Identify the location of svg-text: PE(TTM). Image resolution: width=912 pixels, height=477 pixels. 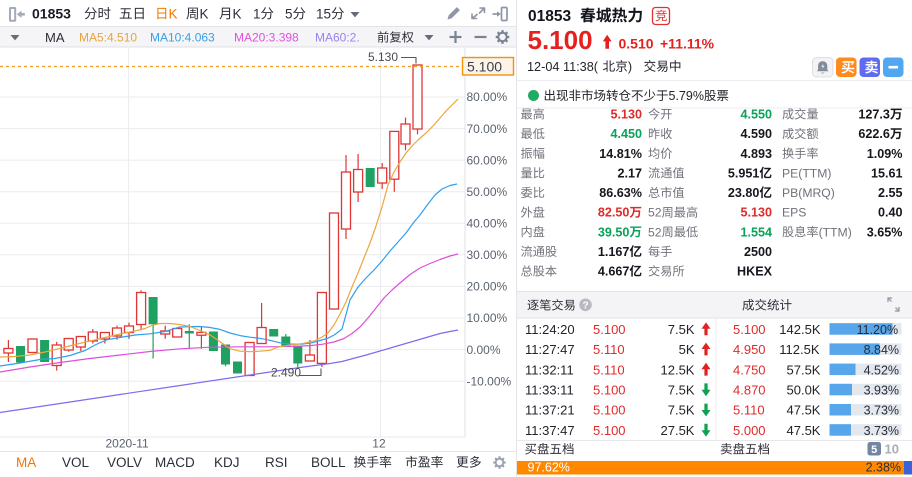
(806, 173).